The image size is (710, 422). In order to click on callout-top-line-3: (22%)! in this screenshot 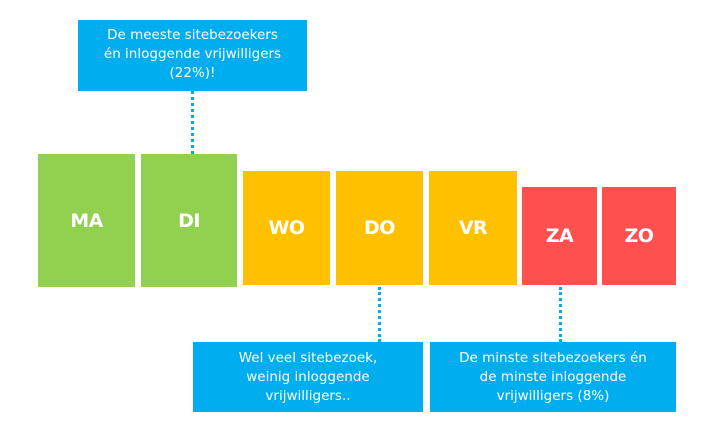, I will do `click(192, 73)`.